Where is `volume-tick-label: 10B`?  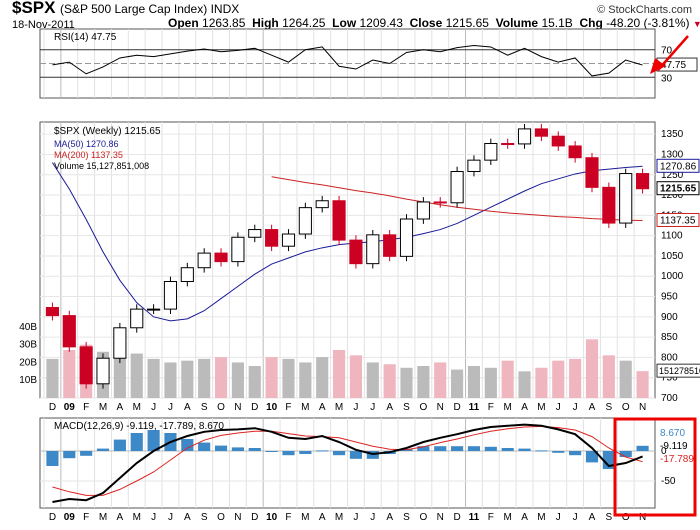
volume-tick-label: 10B is located at coordinates (28, 380).